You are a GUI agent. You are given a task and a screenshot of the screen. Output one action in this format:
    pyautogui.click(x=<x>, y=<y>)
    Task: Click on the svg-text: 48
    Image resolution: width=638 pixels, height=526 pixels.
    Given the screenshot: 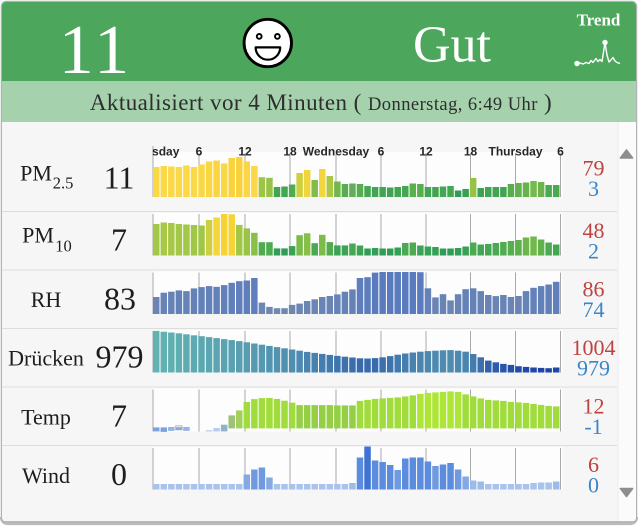 What is the action you would take?
    pyautogui.click(x=594, y=230)
    